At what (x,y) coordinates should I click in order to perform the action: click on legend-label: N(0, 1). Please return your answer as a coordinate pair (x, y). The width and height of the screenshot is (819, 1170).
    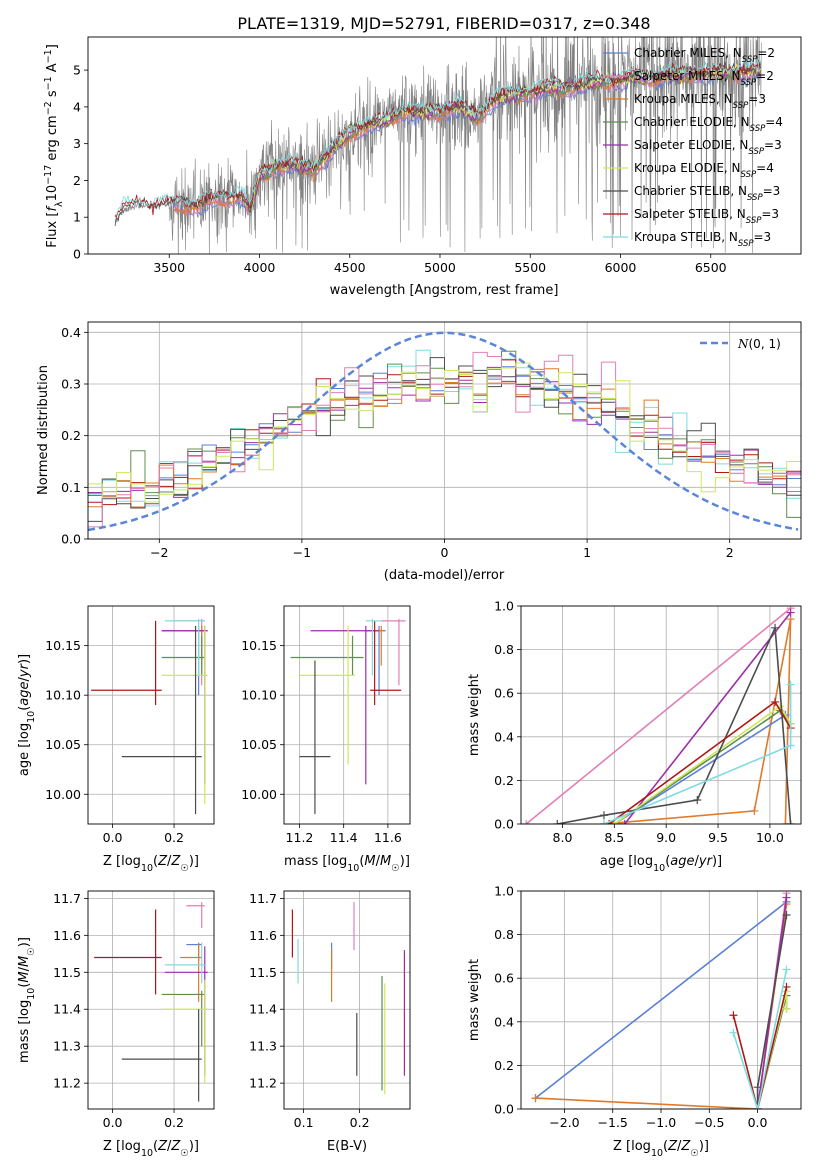
    Looking at the image, I should click on (759, 344).